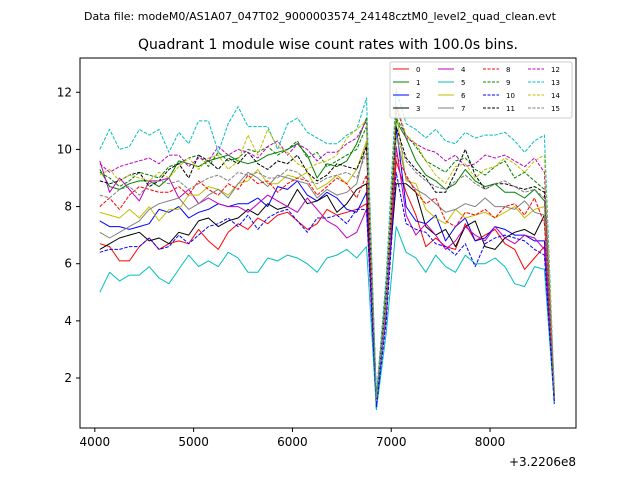 This screenshot has height=480, width=640. Describe the element at coordinates (542, 462) in the screenshot. I see `x-offset-label: +3.2206e8` at that location.